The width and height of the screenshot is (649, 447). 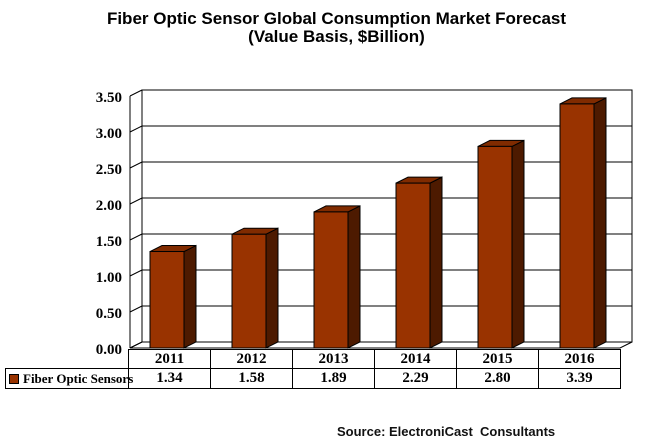 I want to click on value-cell: 3.39, so click(x=579, y=378).